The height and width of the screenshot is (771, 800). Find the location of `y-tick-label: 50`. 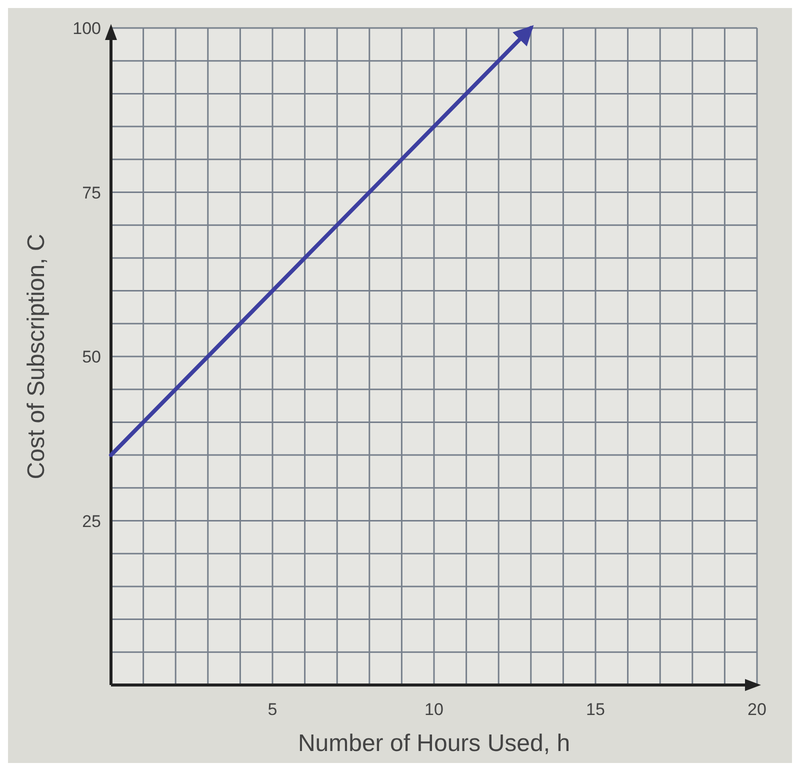

y-tick-label: 50 is located at coordinates (91, 357).